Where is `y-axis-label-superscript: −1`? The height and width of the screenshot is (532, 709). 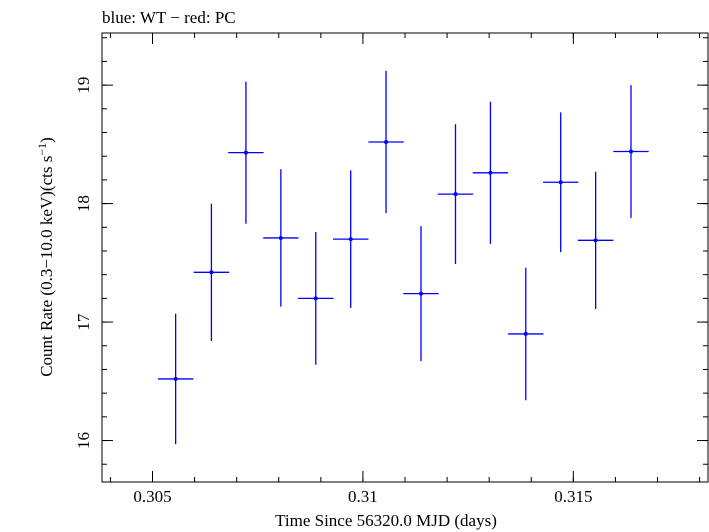 y-axis-label-superscript: −1 is located at coordinates (42, 149).